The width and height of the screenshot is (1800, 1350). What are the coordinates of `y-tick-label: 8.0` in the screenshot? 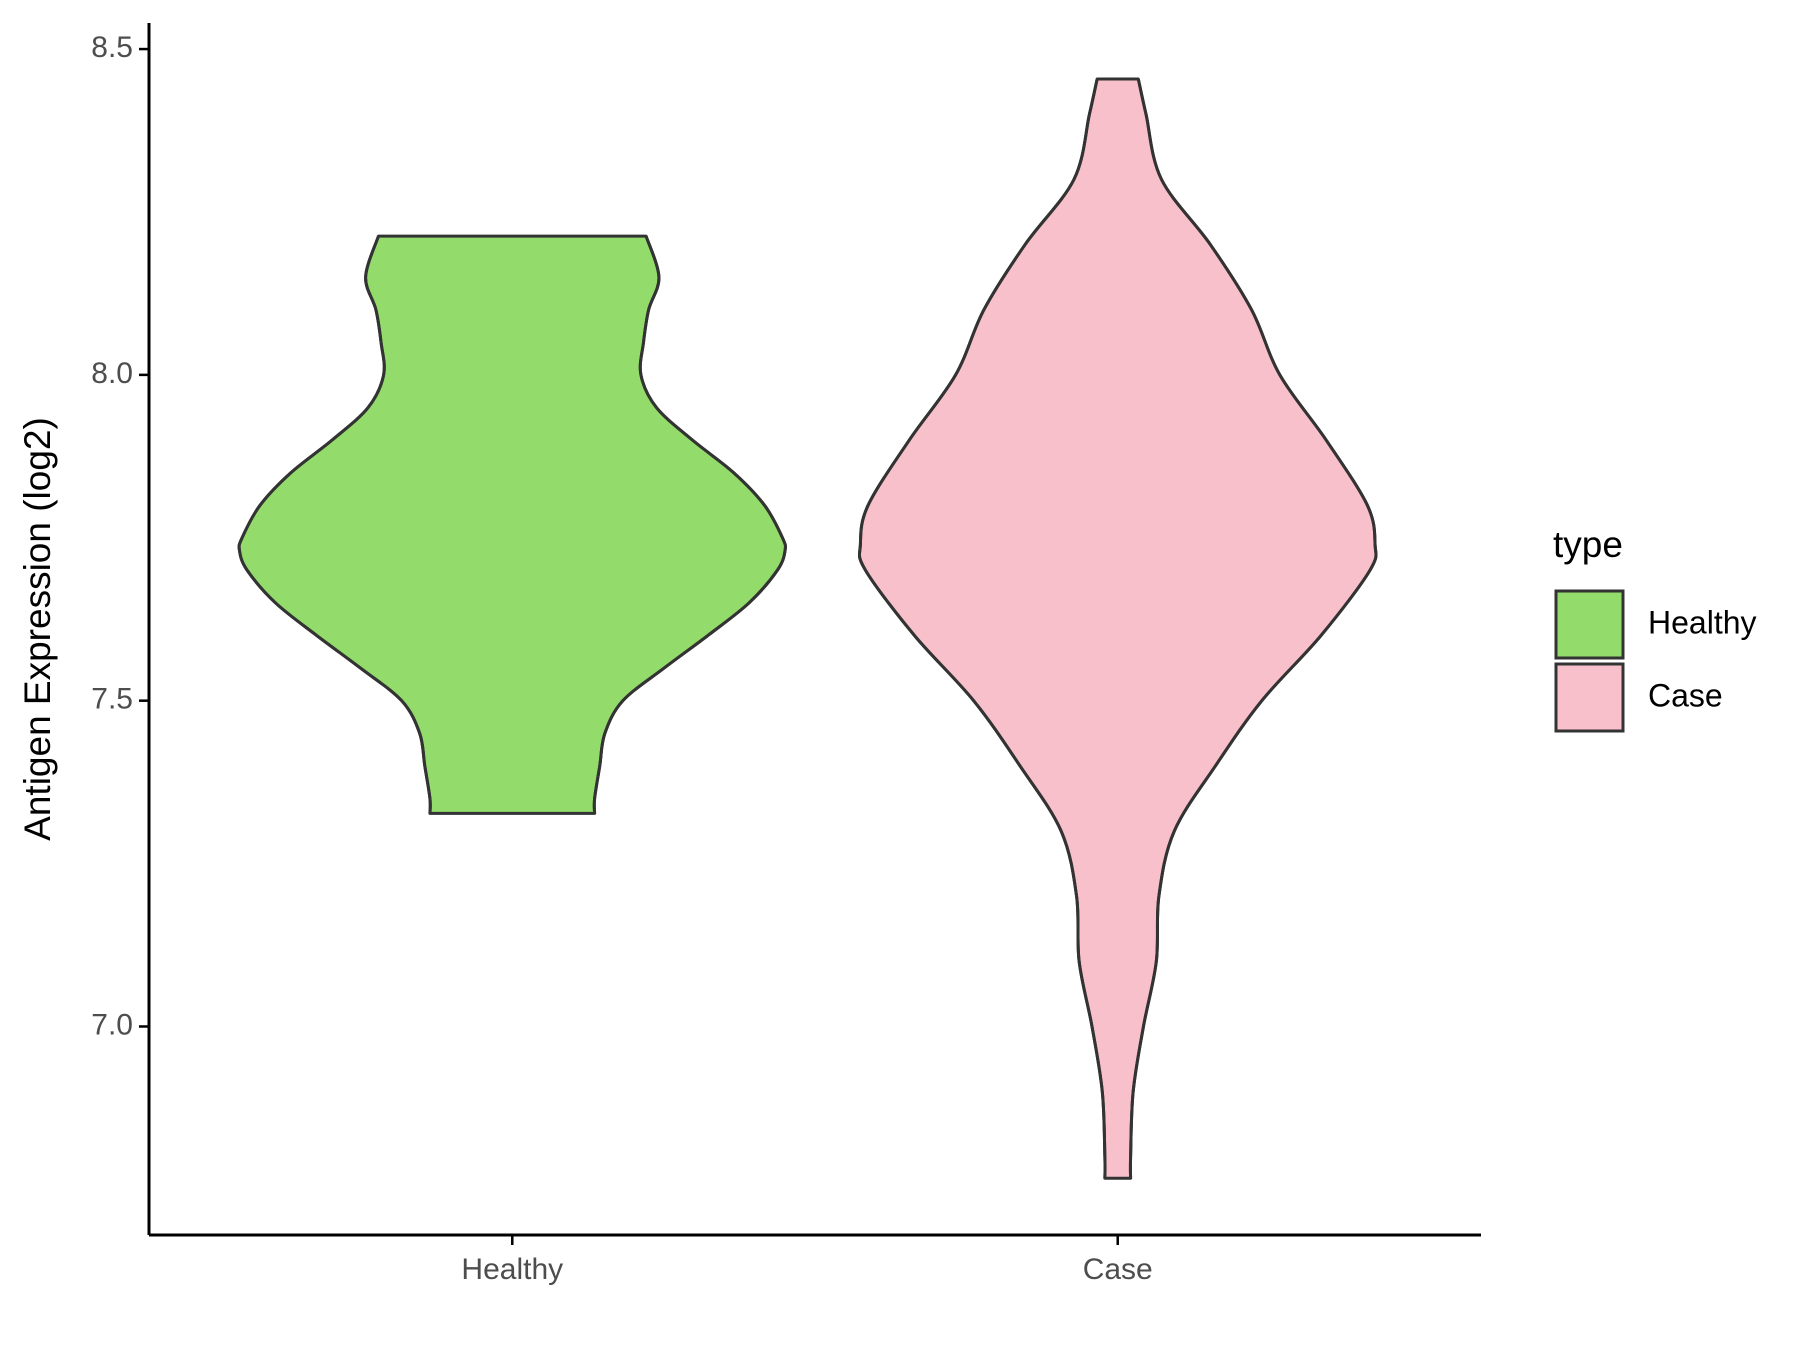 It's located at (112, 373).